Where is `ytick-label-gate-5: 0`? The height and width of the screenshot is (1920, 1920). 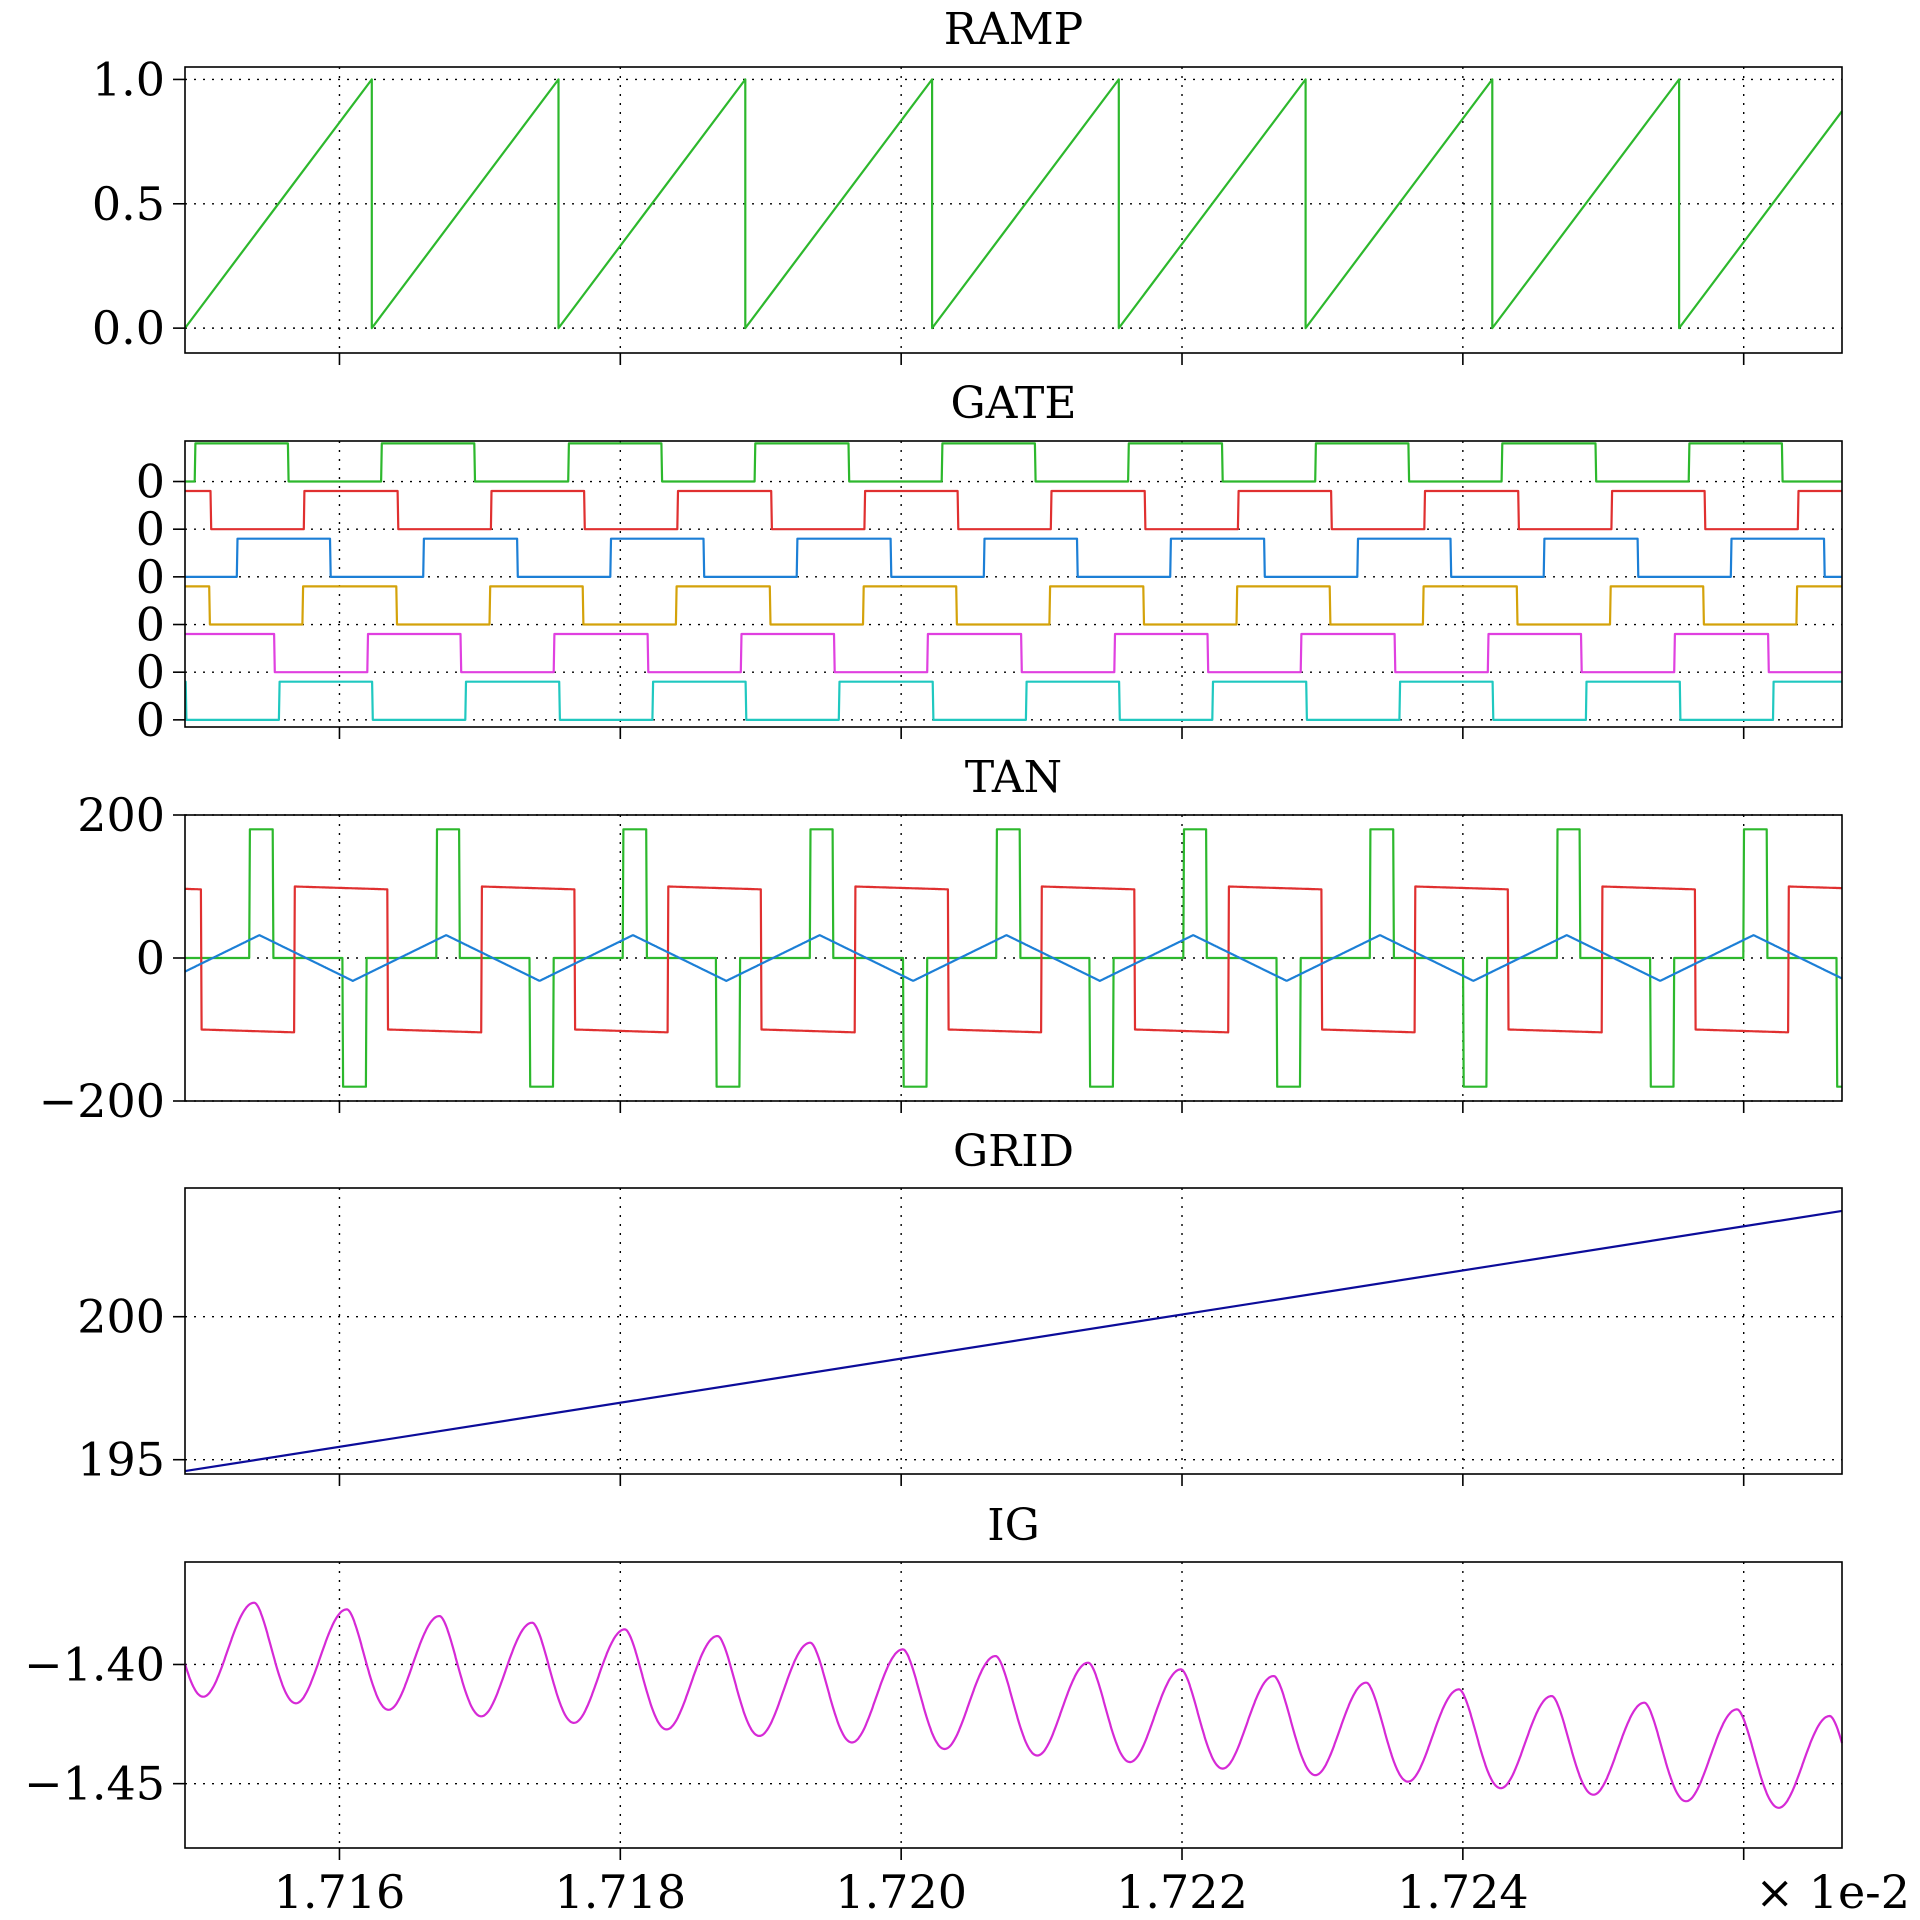
ytick-label-gate-5: 0 is located at coordinates (150, 482).